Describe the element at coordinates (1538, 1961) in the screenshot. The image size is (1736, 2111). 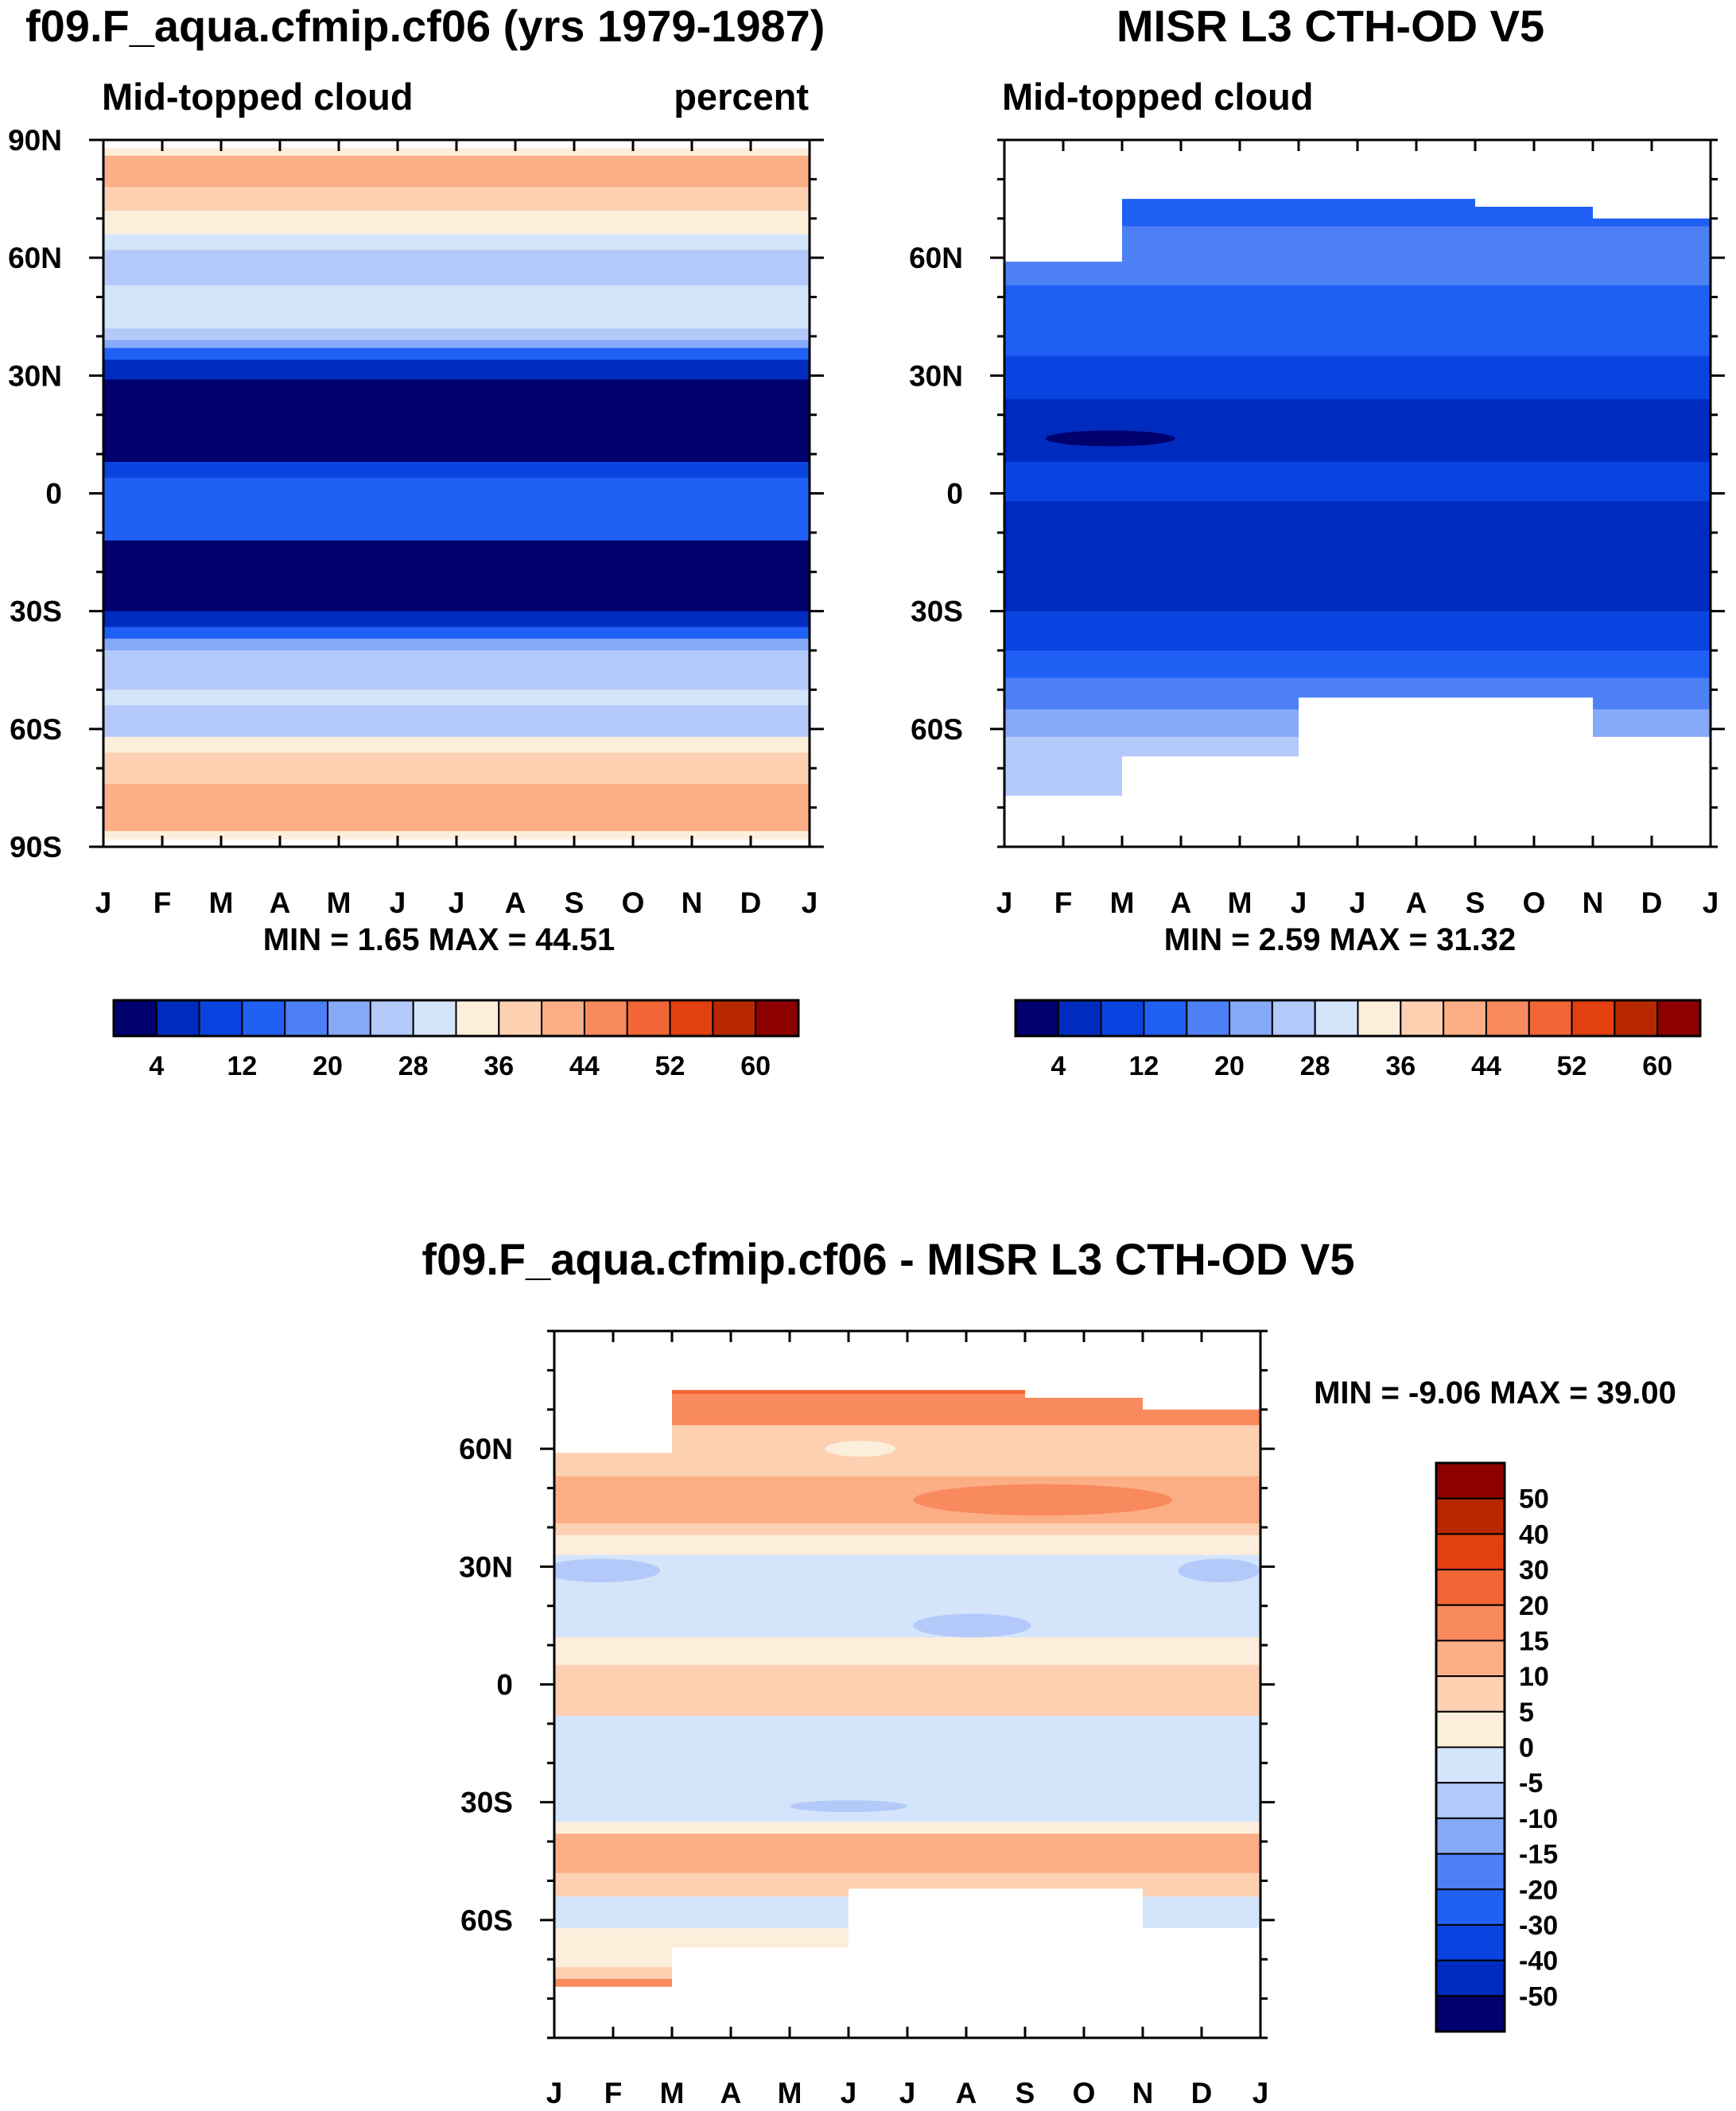
I see `colorbar-label: -40` at that location.